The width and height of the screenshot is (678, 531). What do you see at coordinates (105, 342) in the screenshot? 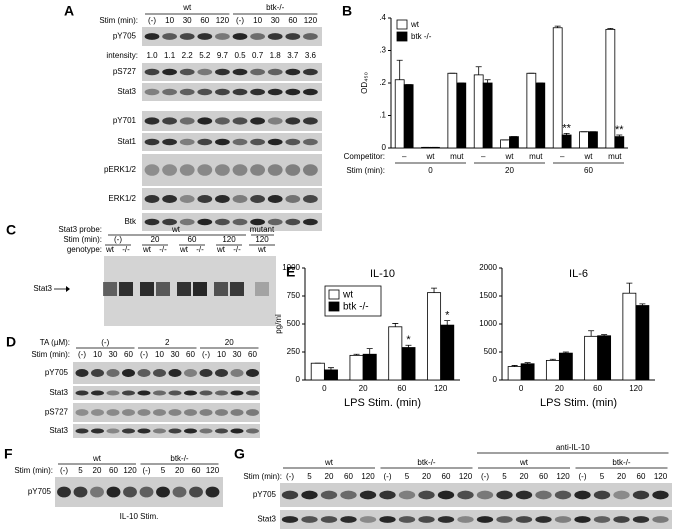
I see `ta-dose: (-)` at bounding box center [105, 342].